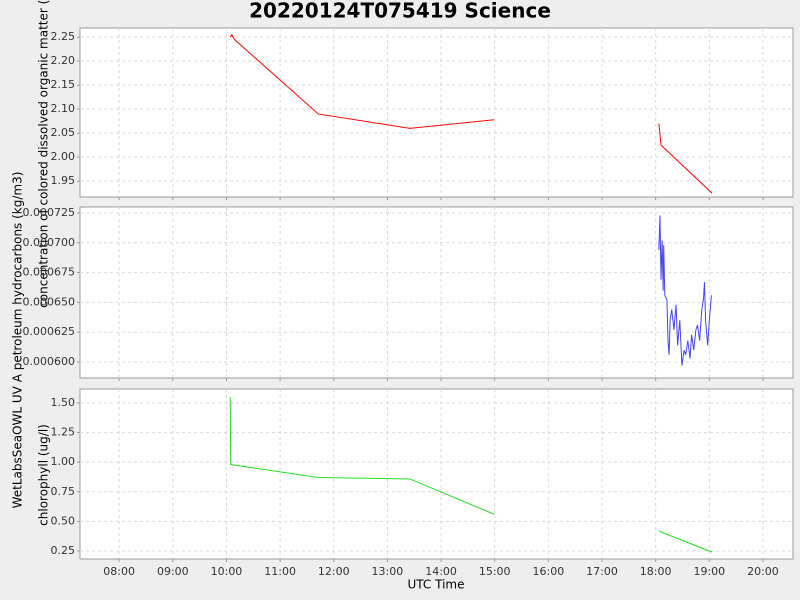 The height and width of the screenshot is (600, 800). I want to click on x-tick-label: 17:00, so click(602, 571).